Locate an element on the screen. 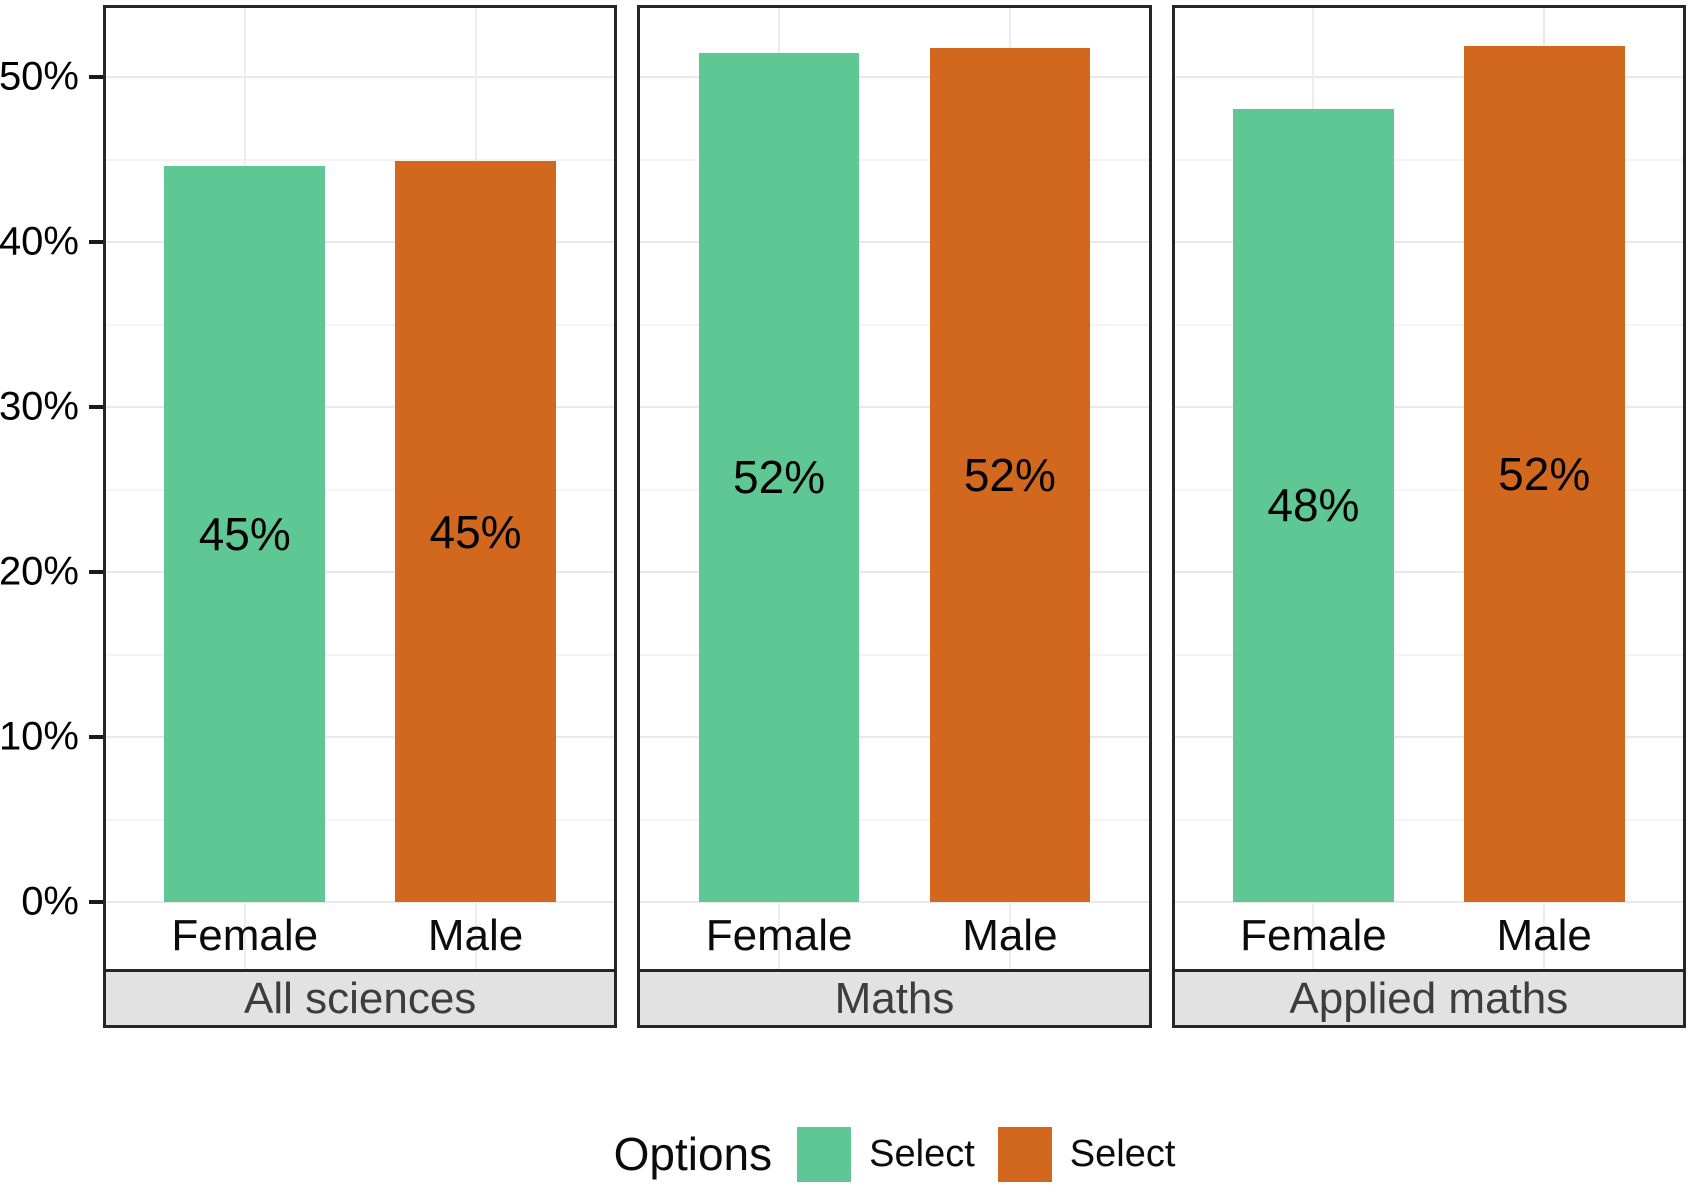 Image resolution: width=1691 pixels, height=1197 pixels. bar-female: 48% is located at coordinates (1313, 505).